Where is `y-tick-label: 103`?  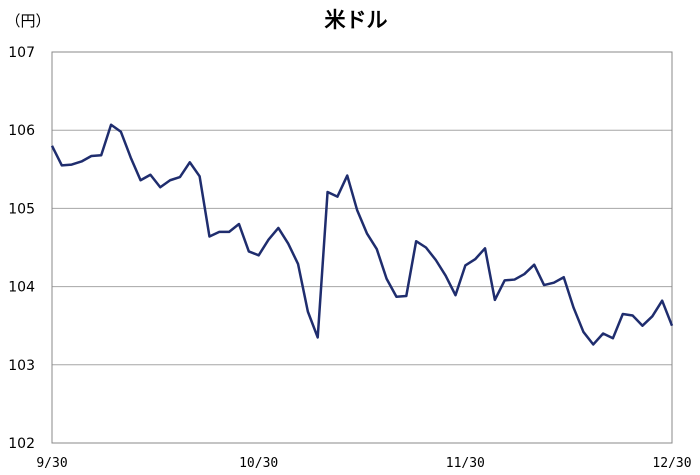 y-tick-label: 103 is located at coordinates (21, 366).